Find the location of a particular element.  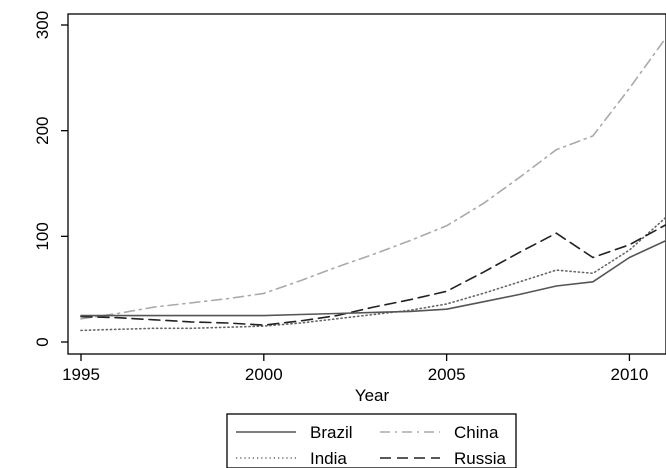

y-tick-label-100: 100 is located at coordinates (42, 236).